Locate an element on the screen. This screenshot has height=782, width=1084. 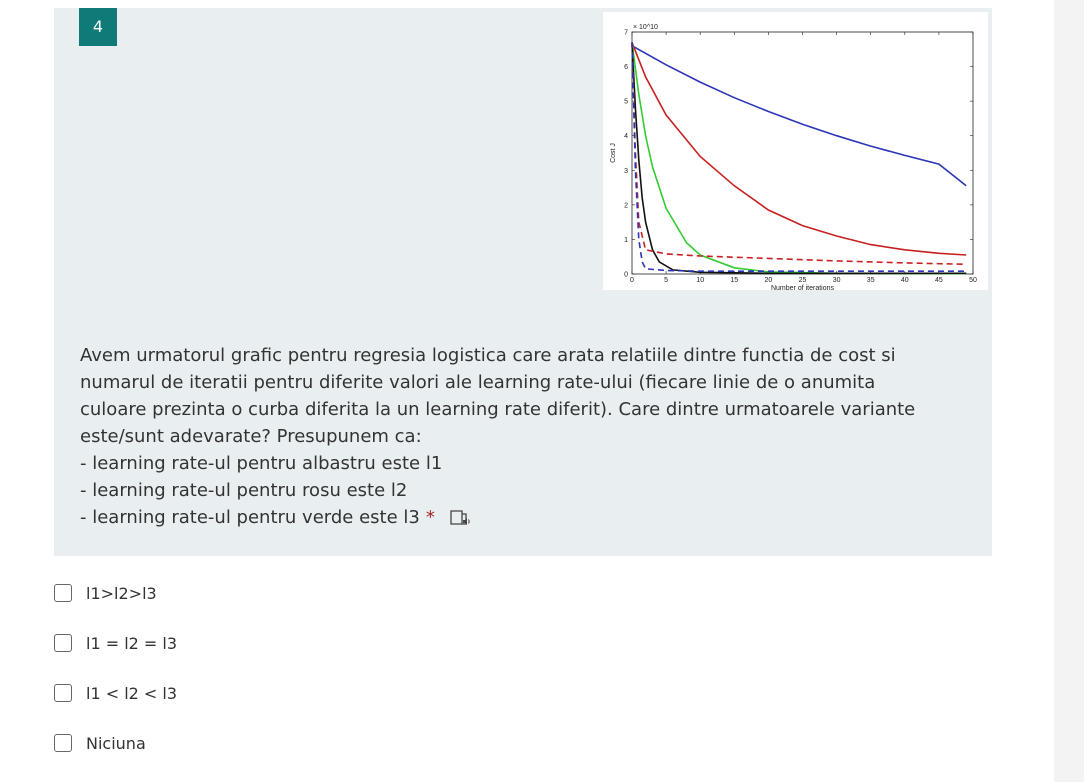
question-number-badge: 4 is located at coordinates (98, 27).